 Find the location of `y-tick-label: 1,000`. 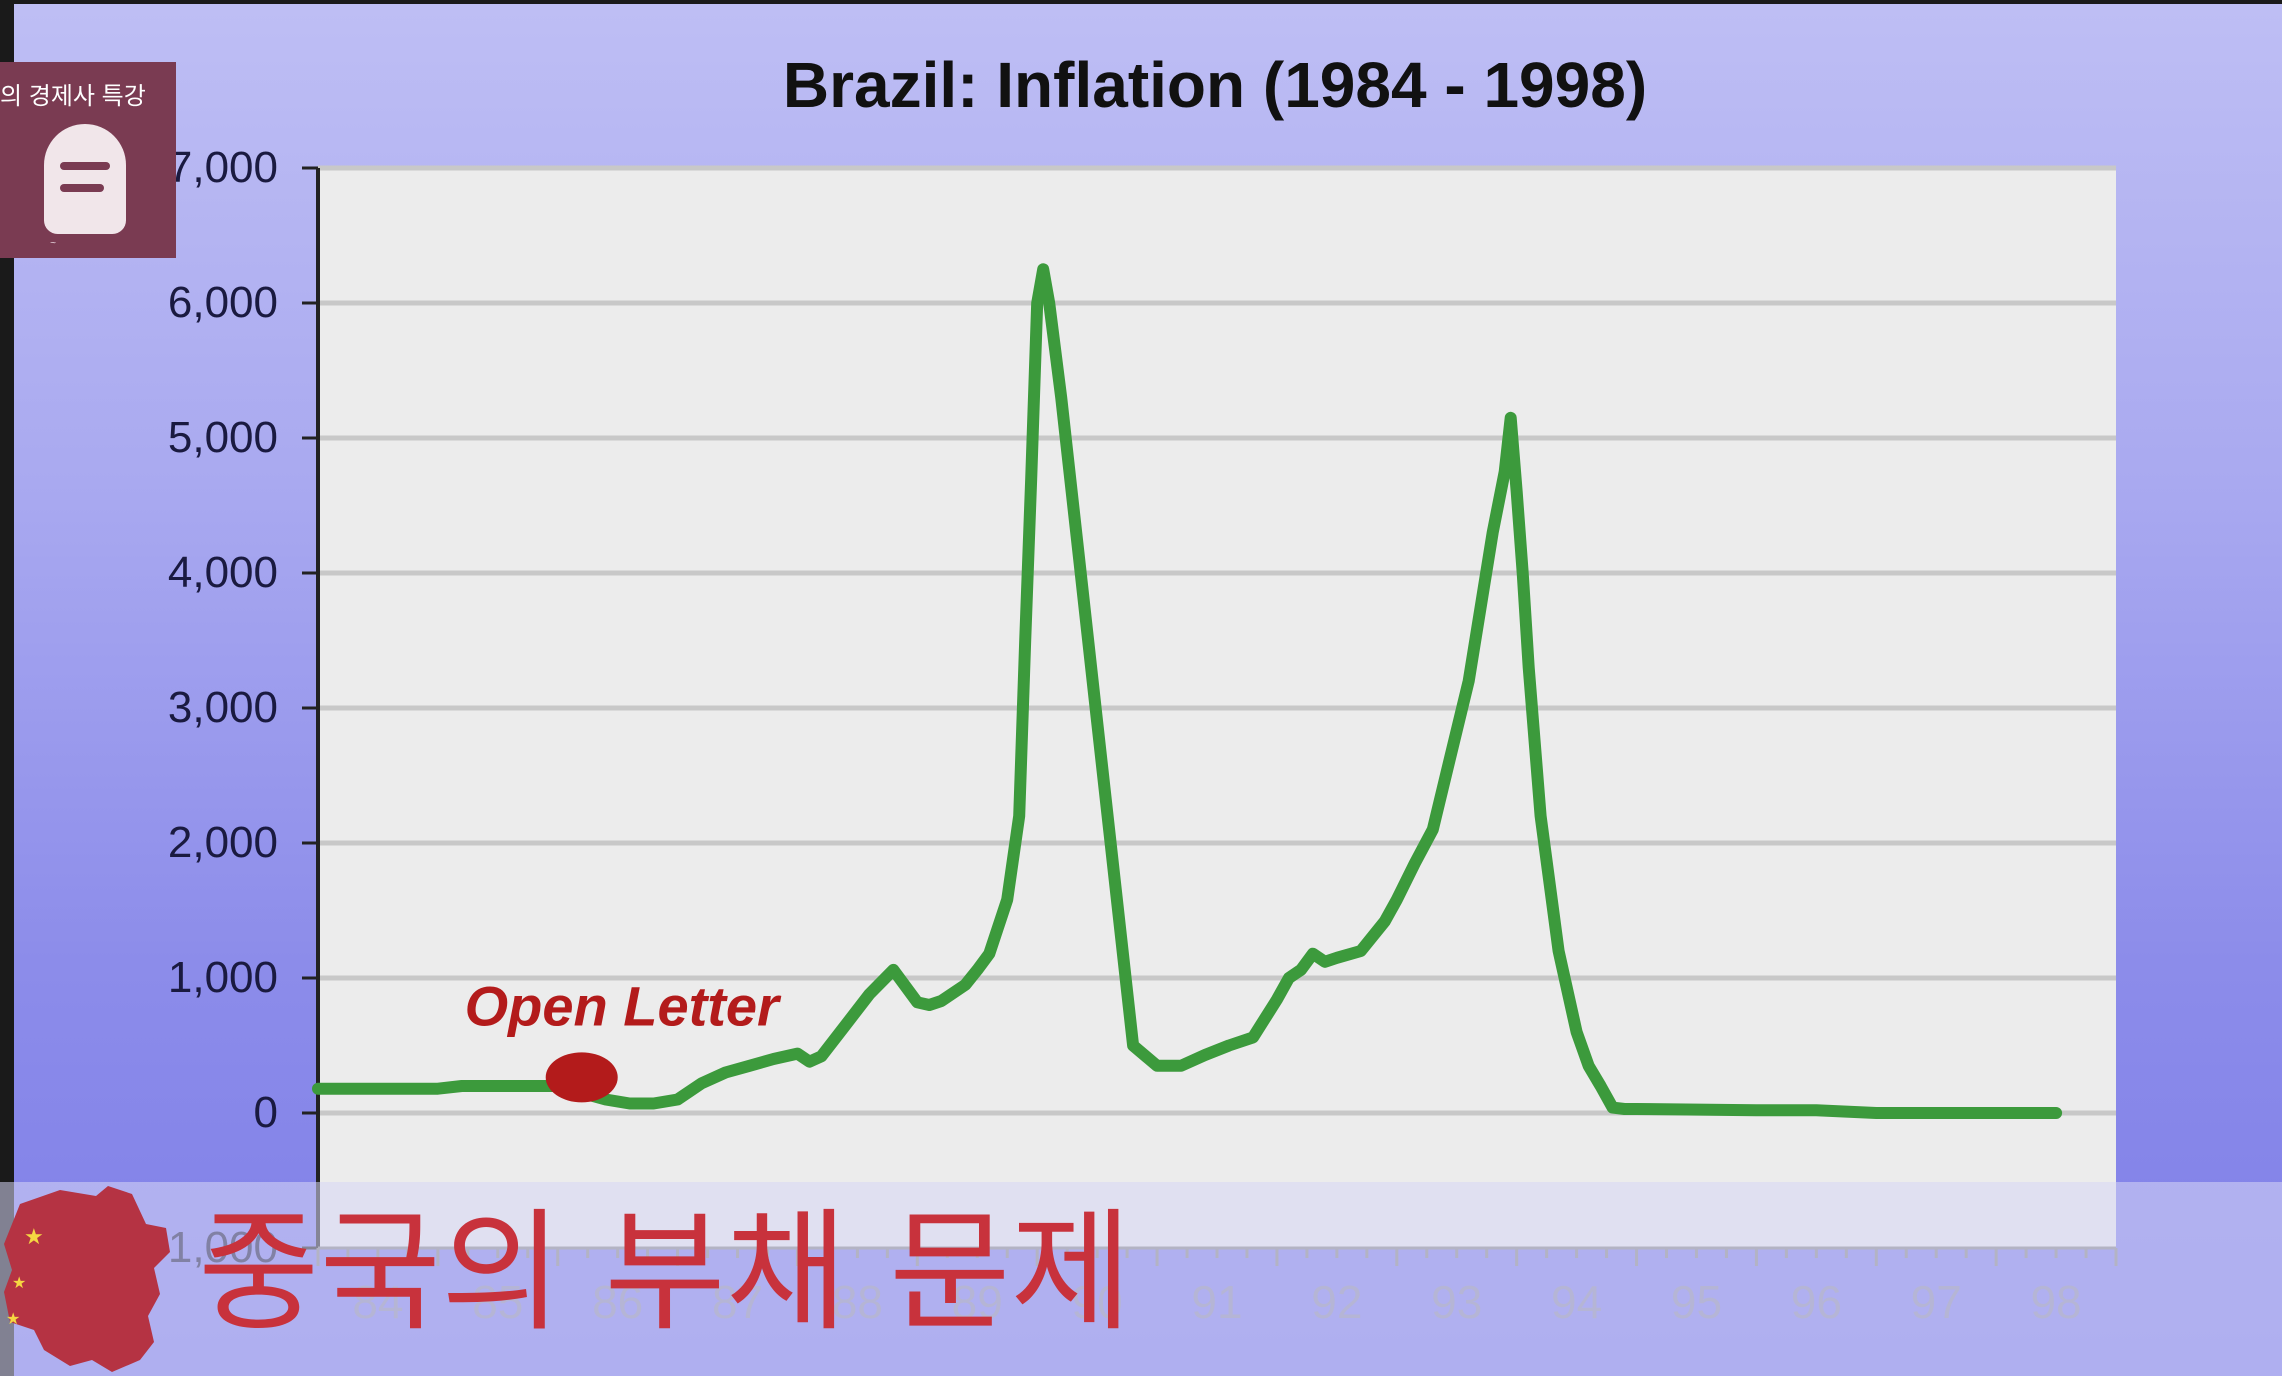

y-tick-label: 1,000 is located at coordinates (223, 977).